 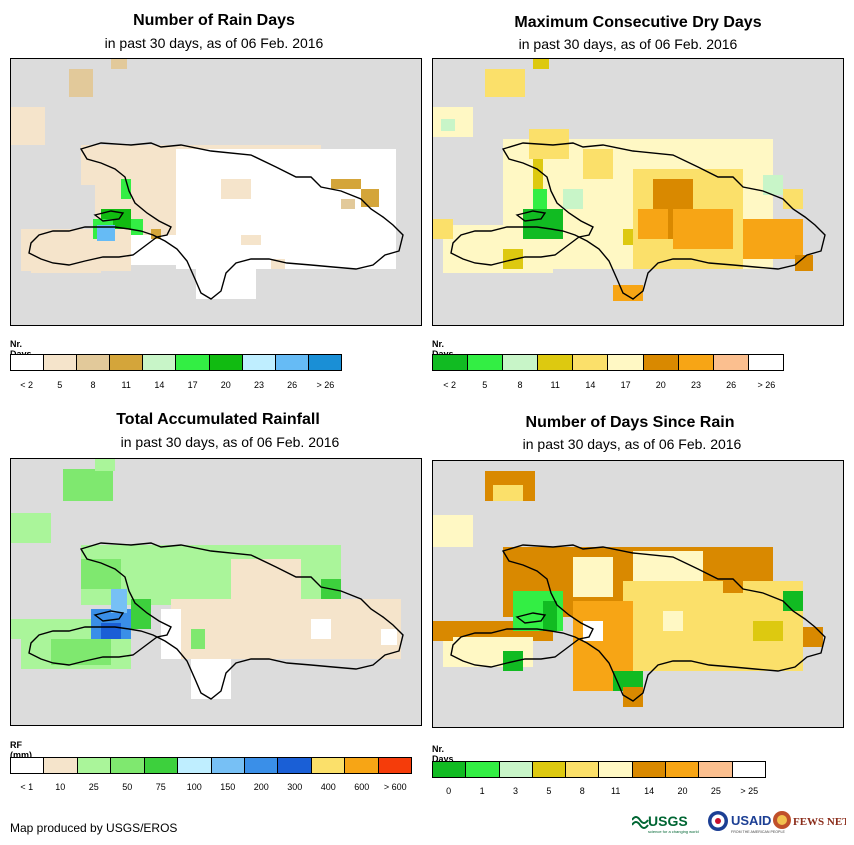 What do you see at coordinates (218, 419) in the screenshot?
I see `panel-title: Total Accumulated Rainfall` at bounding box center [218, 419].